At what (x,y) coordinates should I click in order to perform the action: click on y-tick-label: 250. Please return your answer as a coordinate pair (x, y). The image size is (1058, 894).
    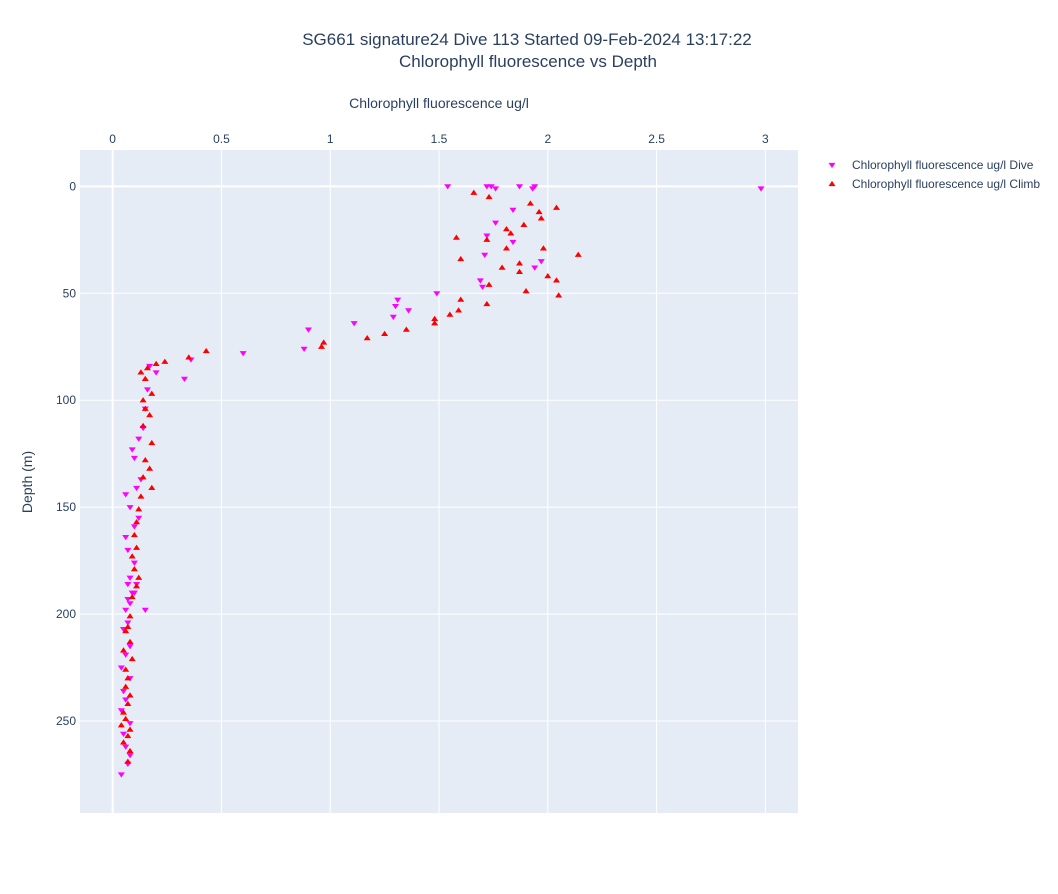
    Looking at the image, I should click on (66, 721).